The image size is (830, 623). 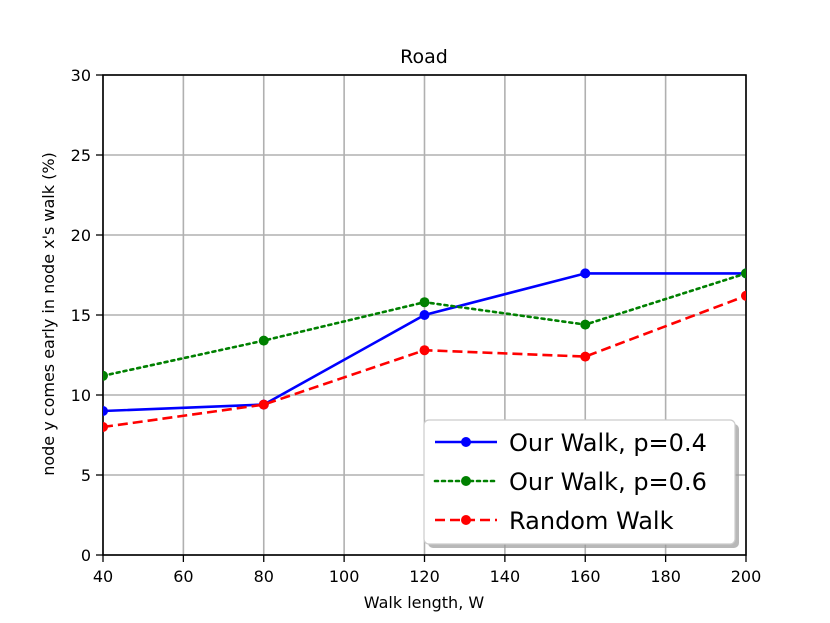 What do you see at coordinates (103, 576) in the screenshot?
I see `x-tick-label: 40` at bounding box center [103, 576].